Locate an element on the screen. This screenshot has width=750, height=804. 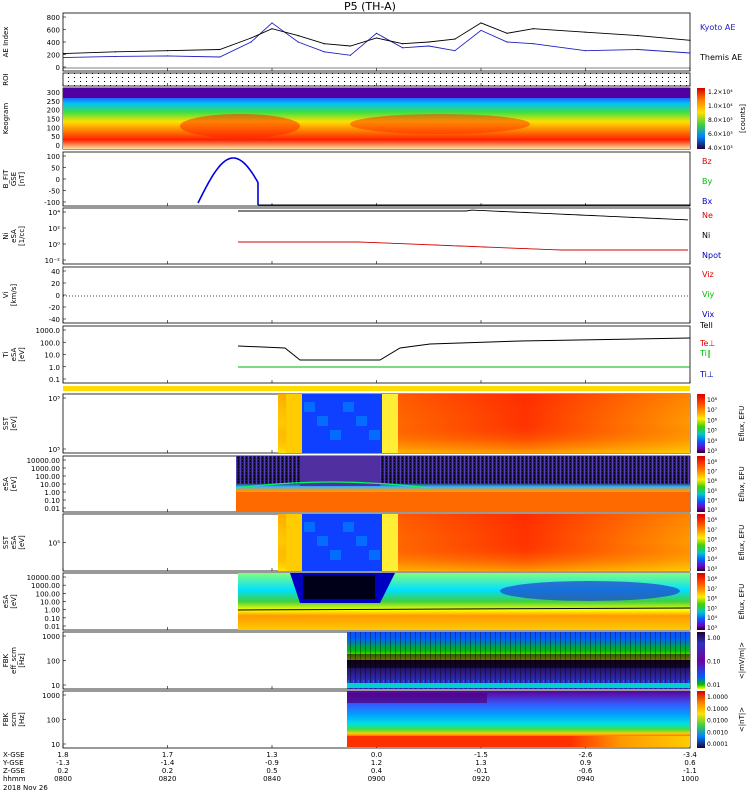
esa-ion-cbar-tick: 10⁷ is located at coordinates (712, 472).